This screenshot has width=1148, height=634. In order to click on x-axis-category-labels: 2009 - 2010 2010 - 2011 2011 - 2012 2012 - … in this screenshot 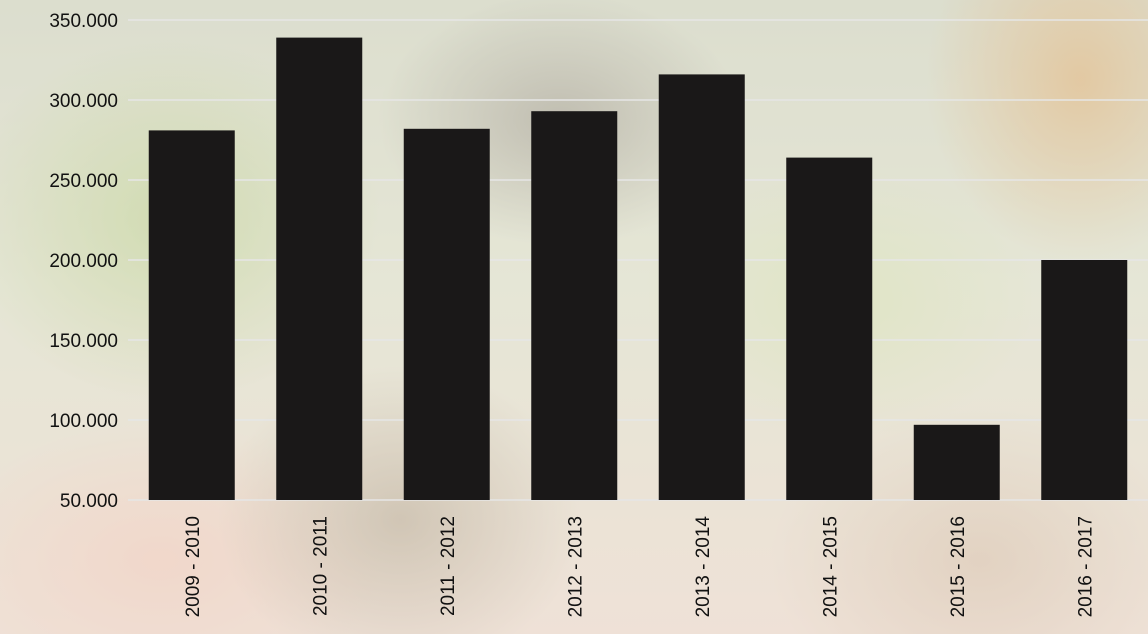, I will do `click(640, 567)`.